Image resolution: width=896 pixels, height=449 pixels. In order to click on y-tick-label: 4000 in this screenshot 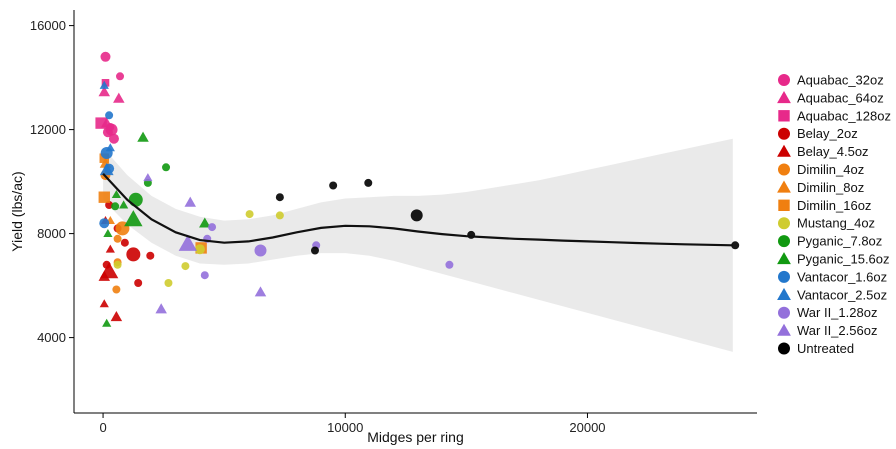, I will do `click(51, 337)`.